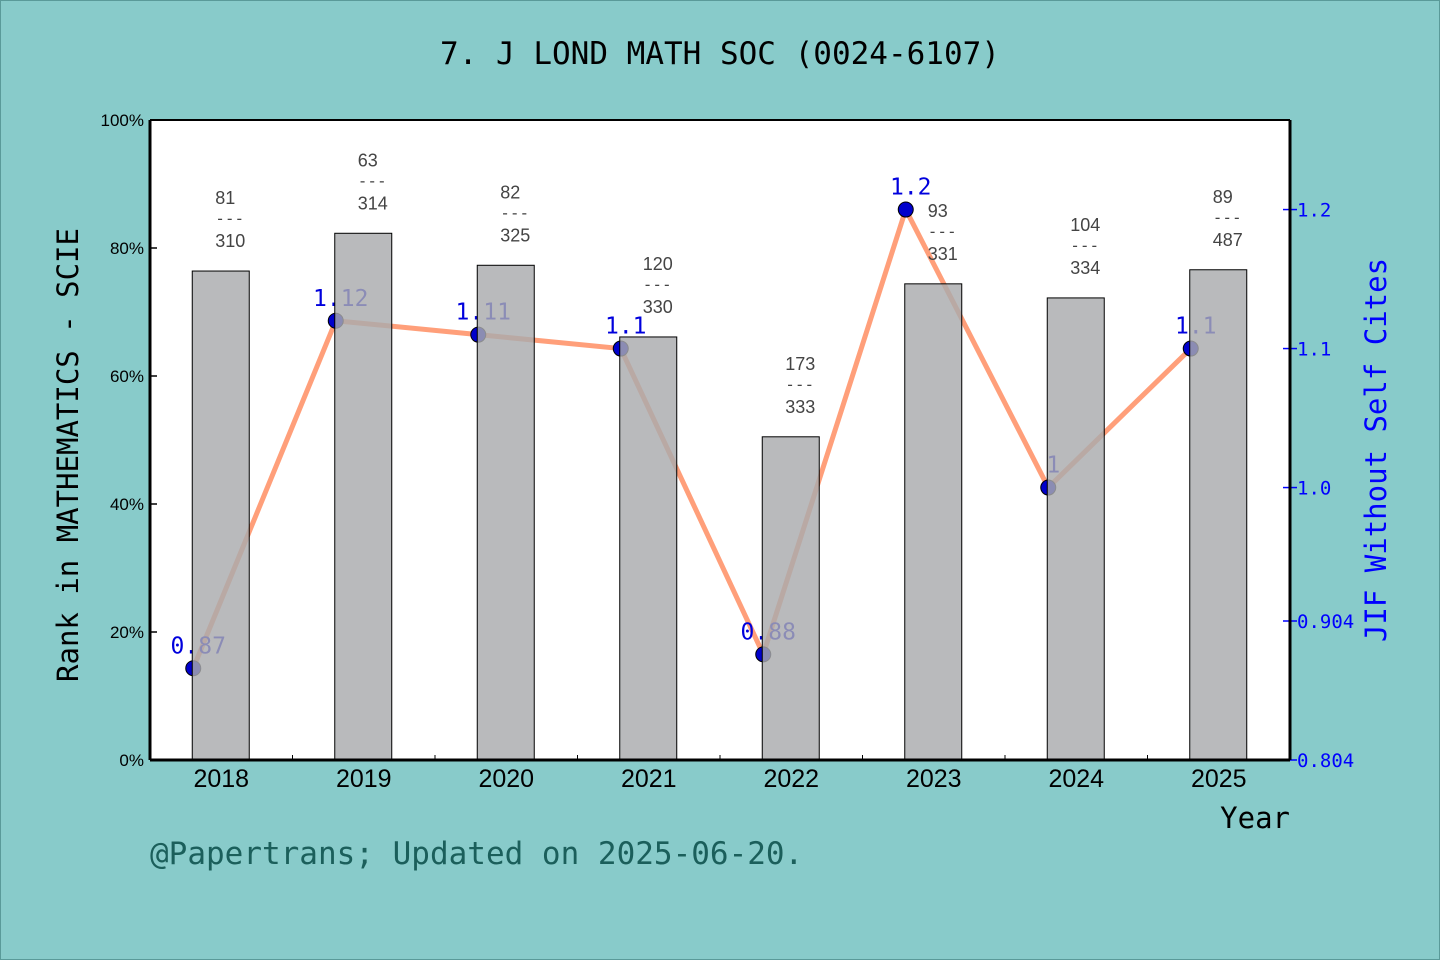  Describe the element at coordinates (1314, 489) in the screenshot. I see `right-tick-label: 1.0` at that location.